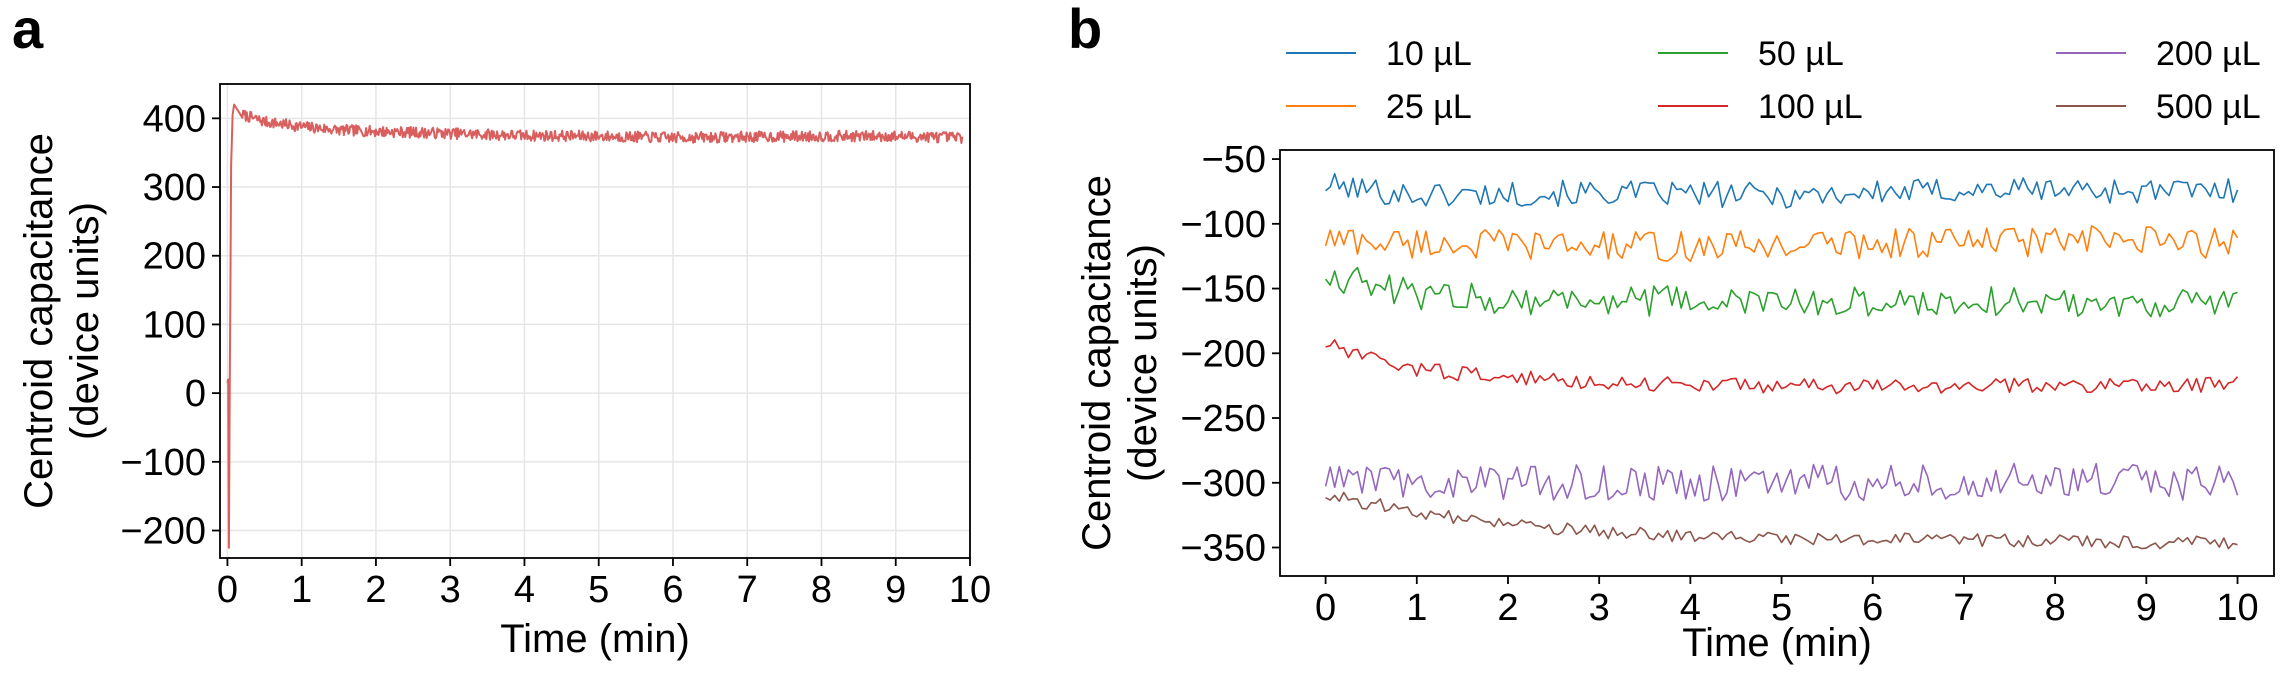 The height and width of the screenshot is (674, 2282). Describe the element at coordinates (2237, 608) in the screenshot. I see `chart-b-xtick-label: 10` at that location.